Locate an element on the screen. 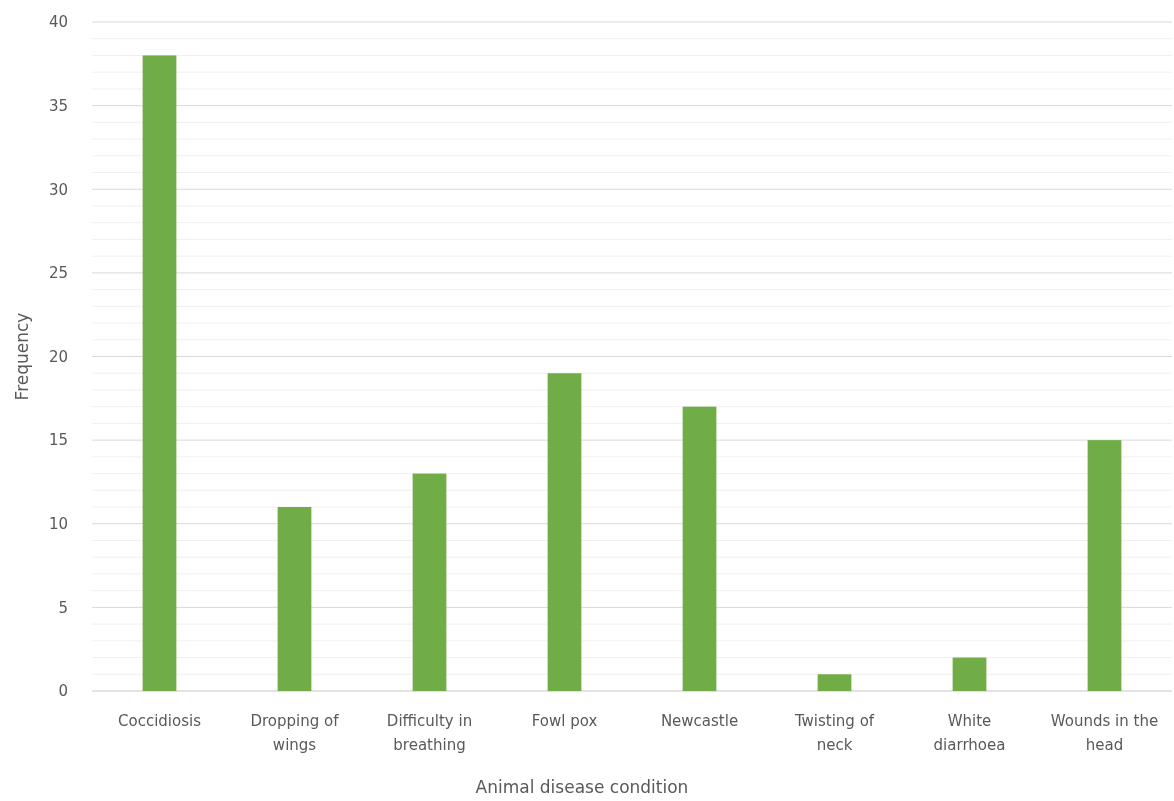  x-tick-label: Difficulty in breathing is located at coordinates (429, 733).